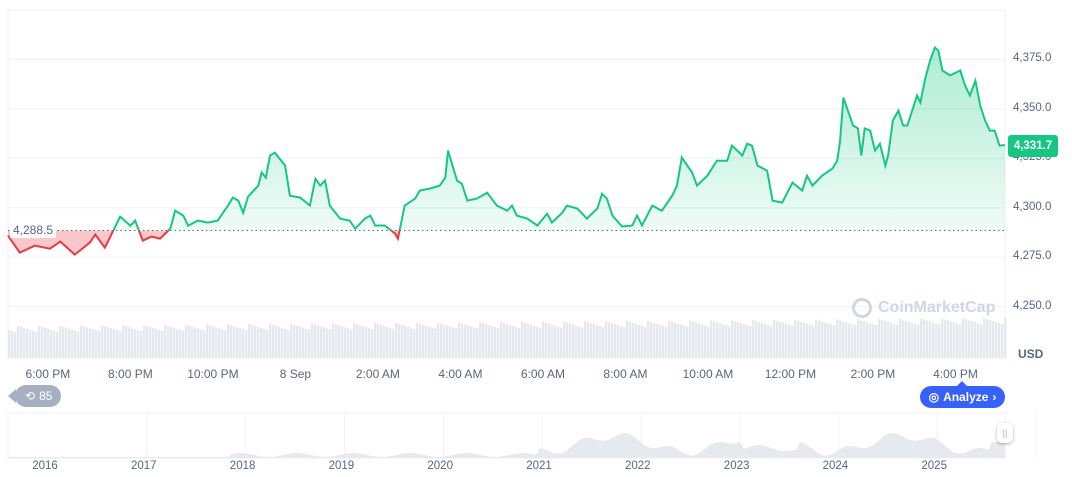 The width and height of the screenshot is (1072, 477). I want to click on navigator-handle: ||, so click(1005, 433).